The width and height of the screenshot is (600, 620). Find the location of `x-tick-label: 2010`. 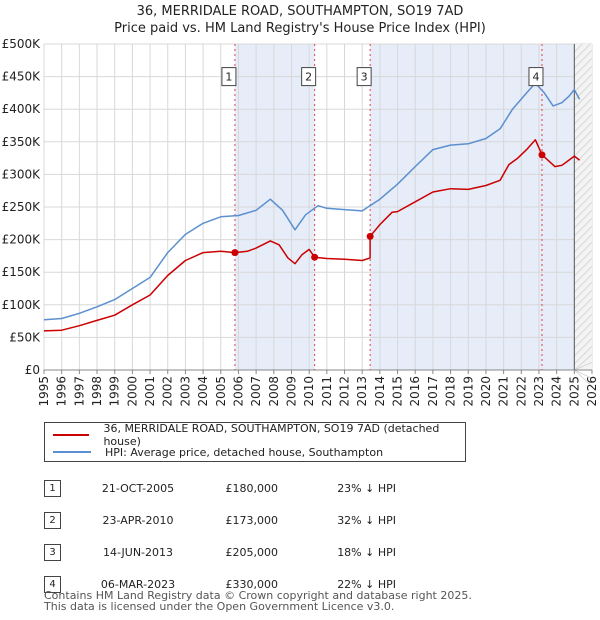

x-tick-label: 2010 is located at coordinates (309, 391).